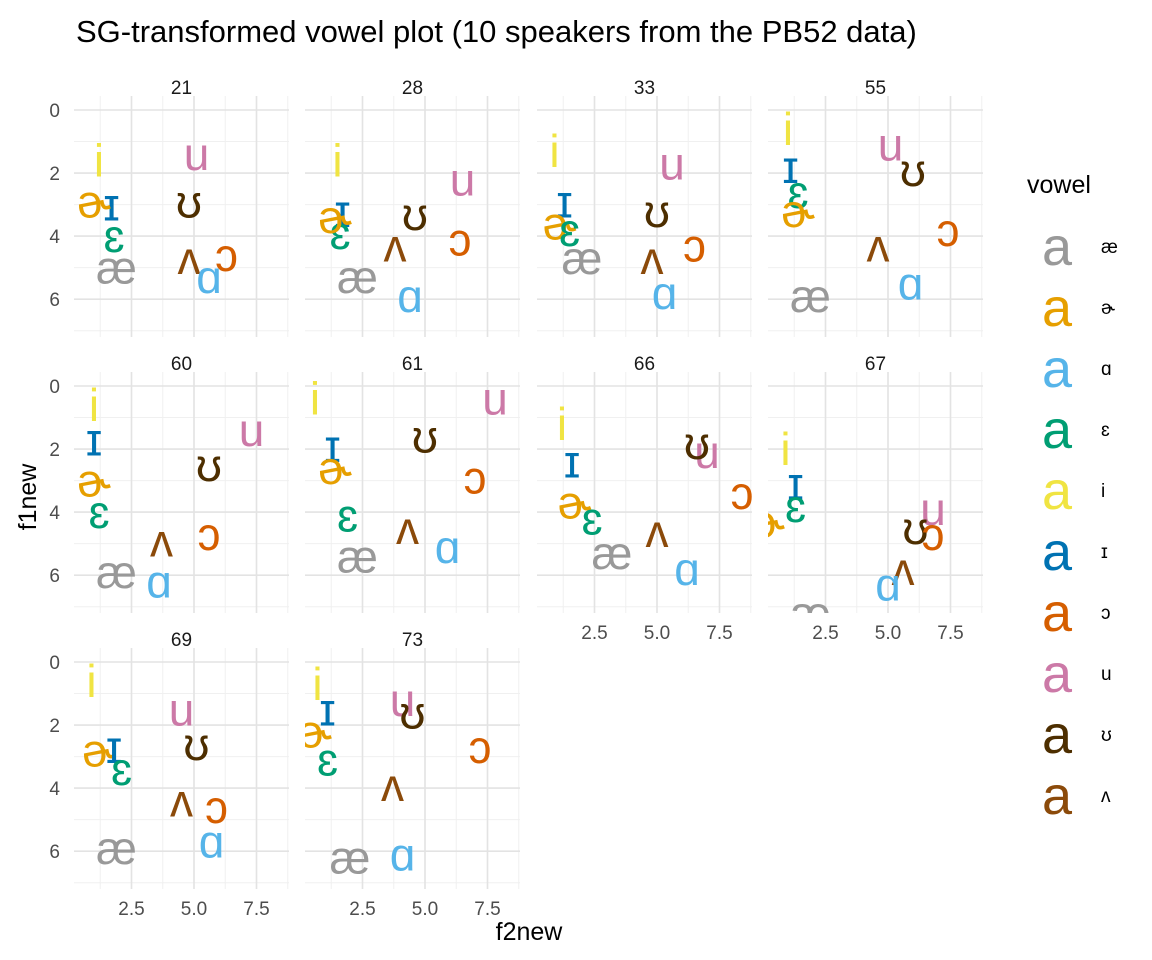  Describe the element at coordinates (412, 364) in the screenshot. I see `facet-strip-label: 61` at that location.